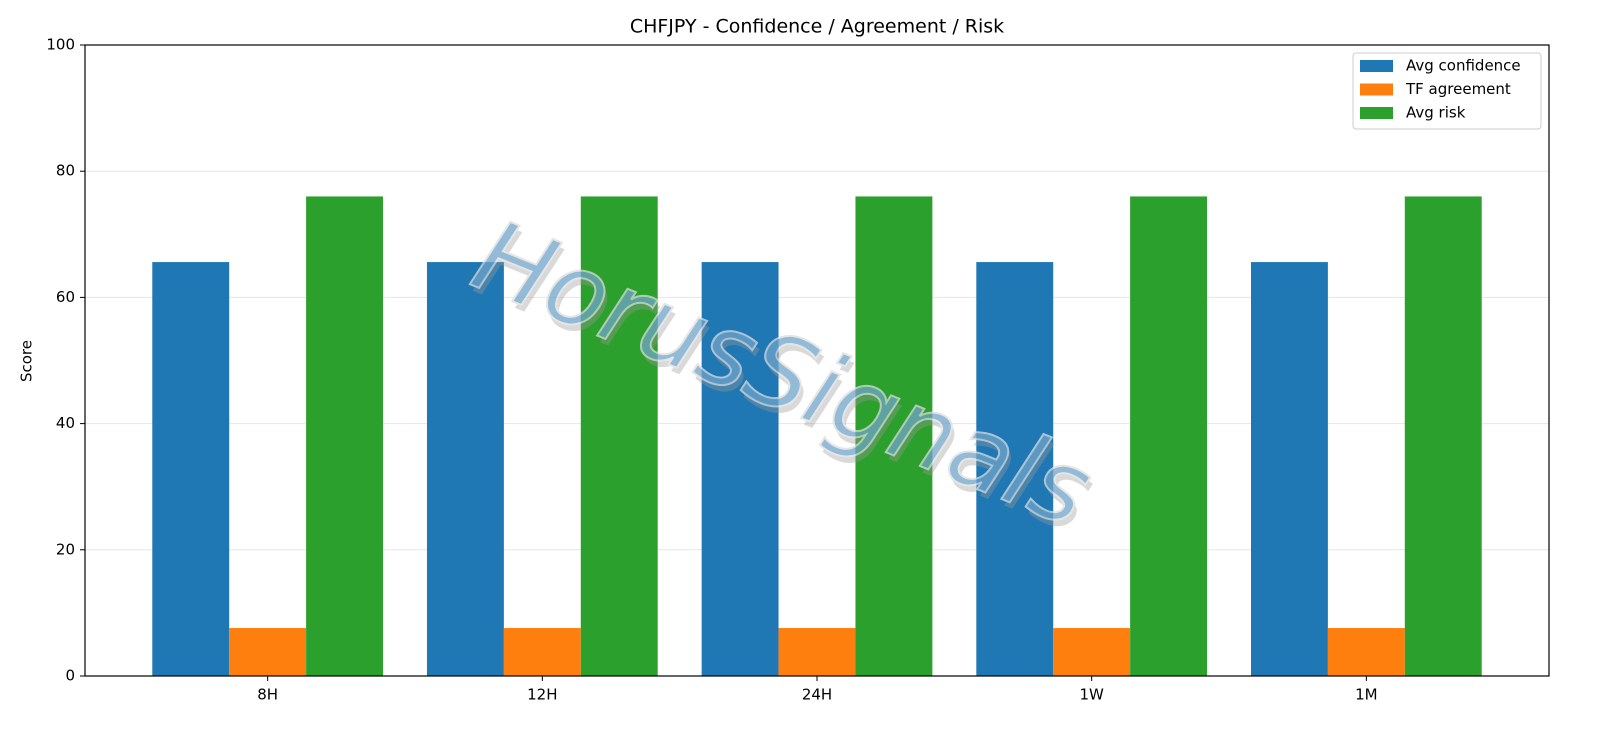 This screenshot has height=738, width=1600. I want to click on y-axis-label: Score, so click(27, 361).